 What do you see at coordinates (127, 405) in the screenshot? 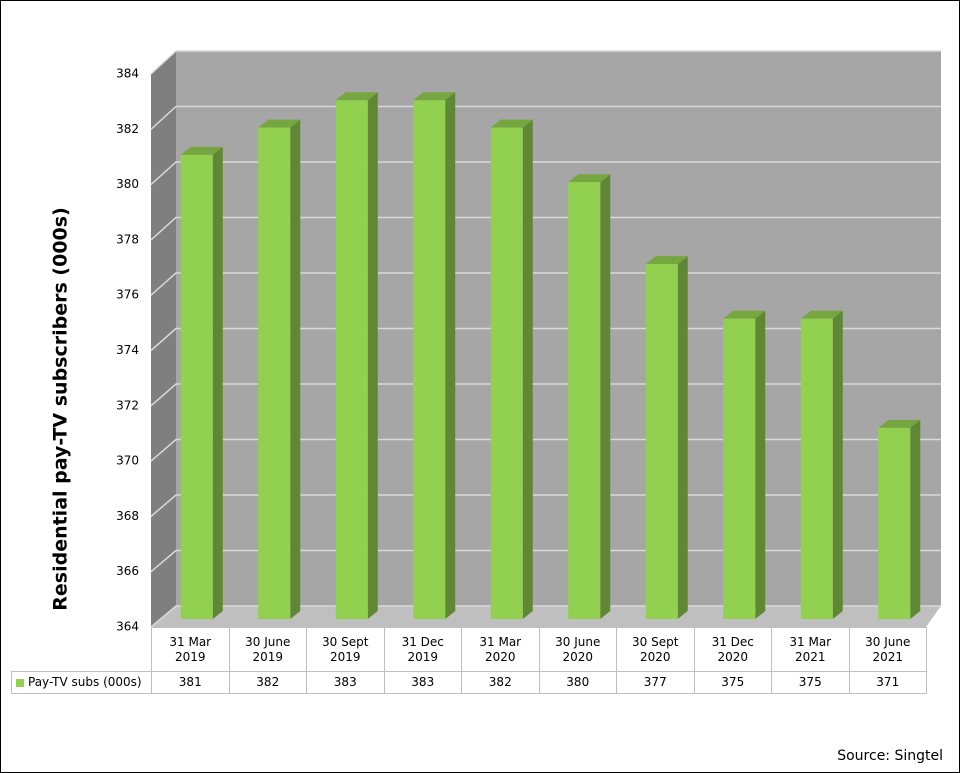
I see `y-tick-label: 372` at bounding box center [127, 405].